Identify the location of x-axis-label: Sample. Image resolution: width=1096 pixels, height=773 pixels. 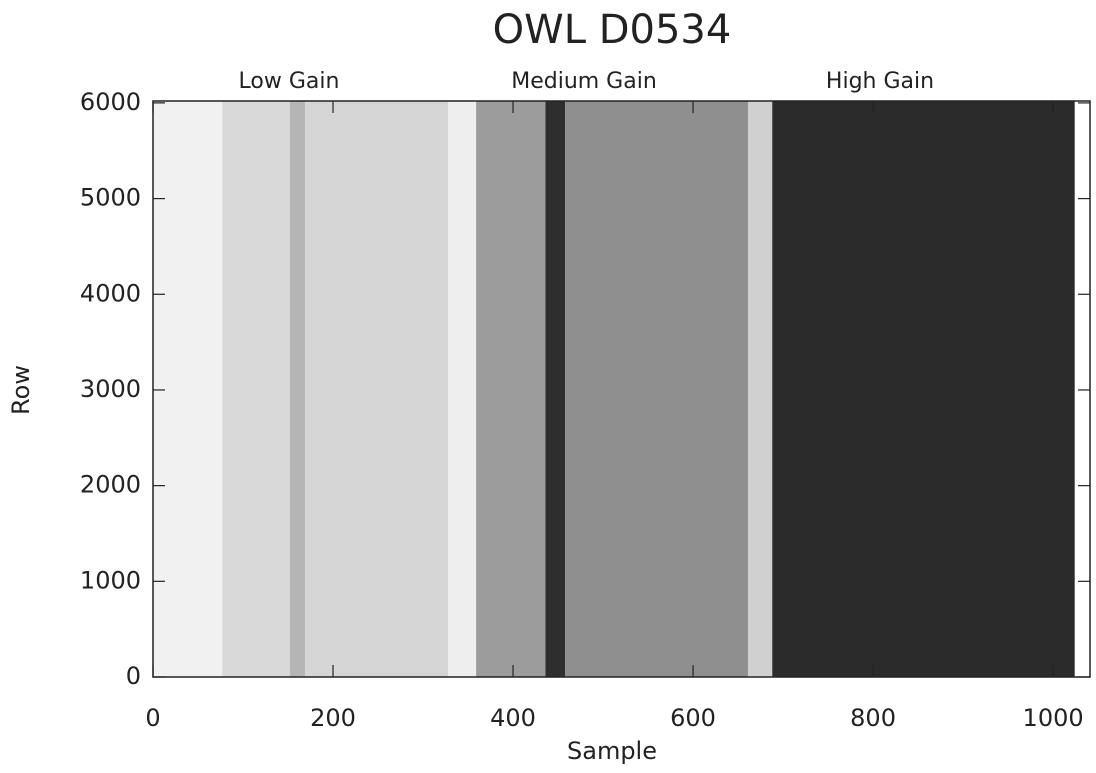
(612, 751).